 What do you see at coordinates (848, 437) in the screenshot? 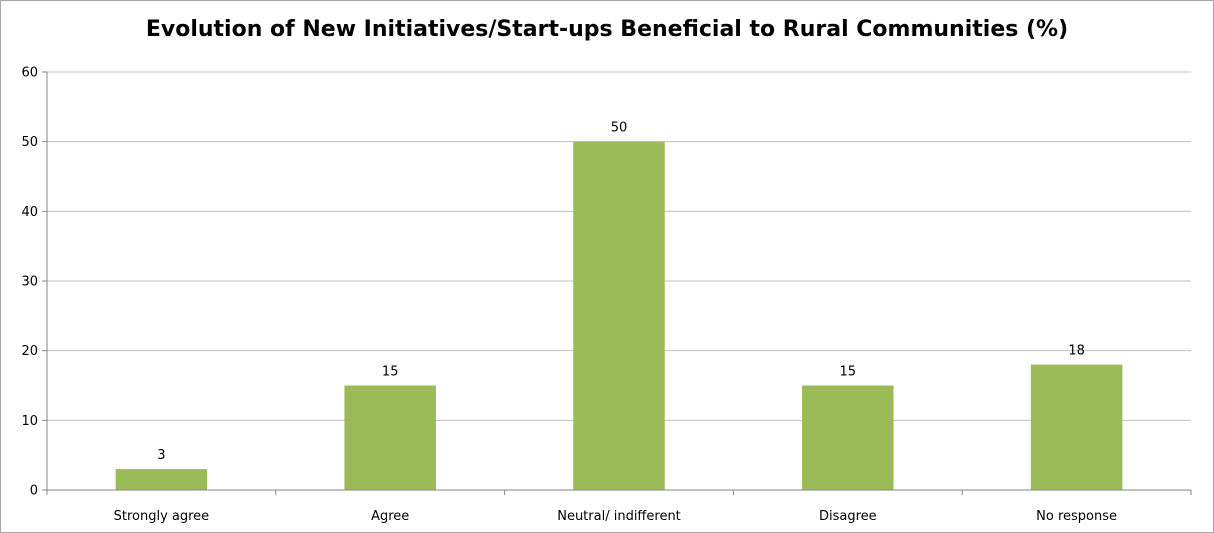
I see `bar-disagree` at bounding box center [848, 437].